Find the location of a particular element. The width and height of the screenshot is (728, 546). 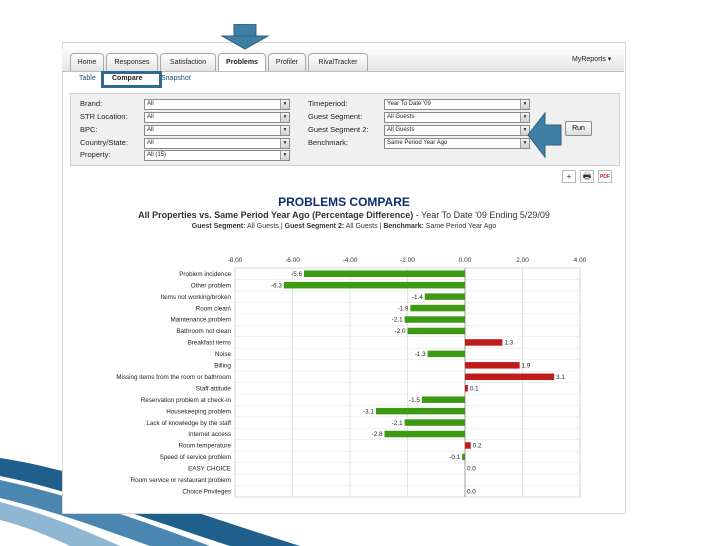

print-icon: 🖶 is located at coordinates (587, 176).